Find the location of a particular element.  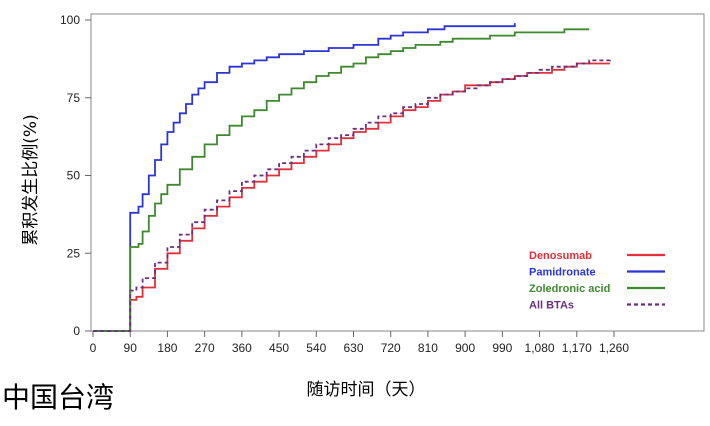

x-tick-label: 540 is located at coordinates (316, 348).